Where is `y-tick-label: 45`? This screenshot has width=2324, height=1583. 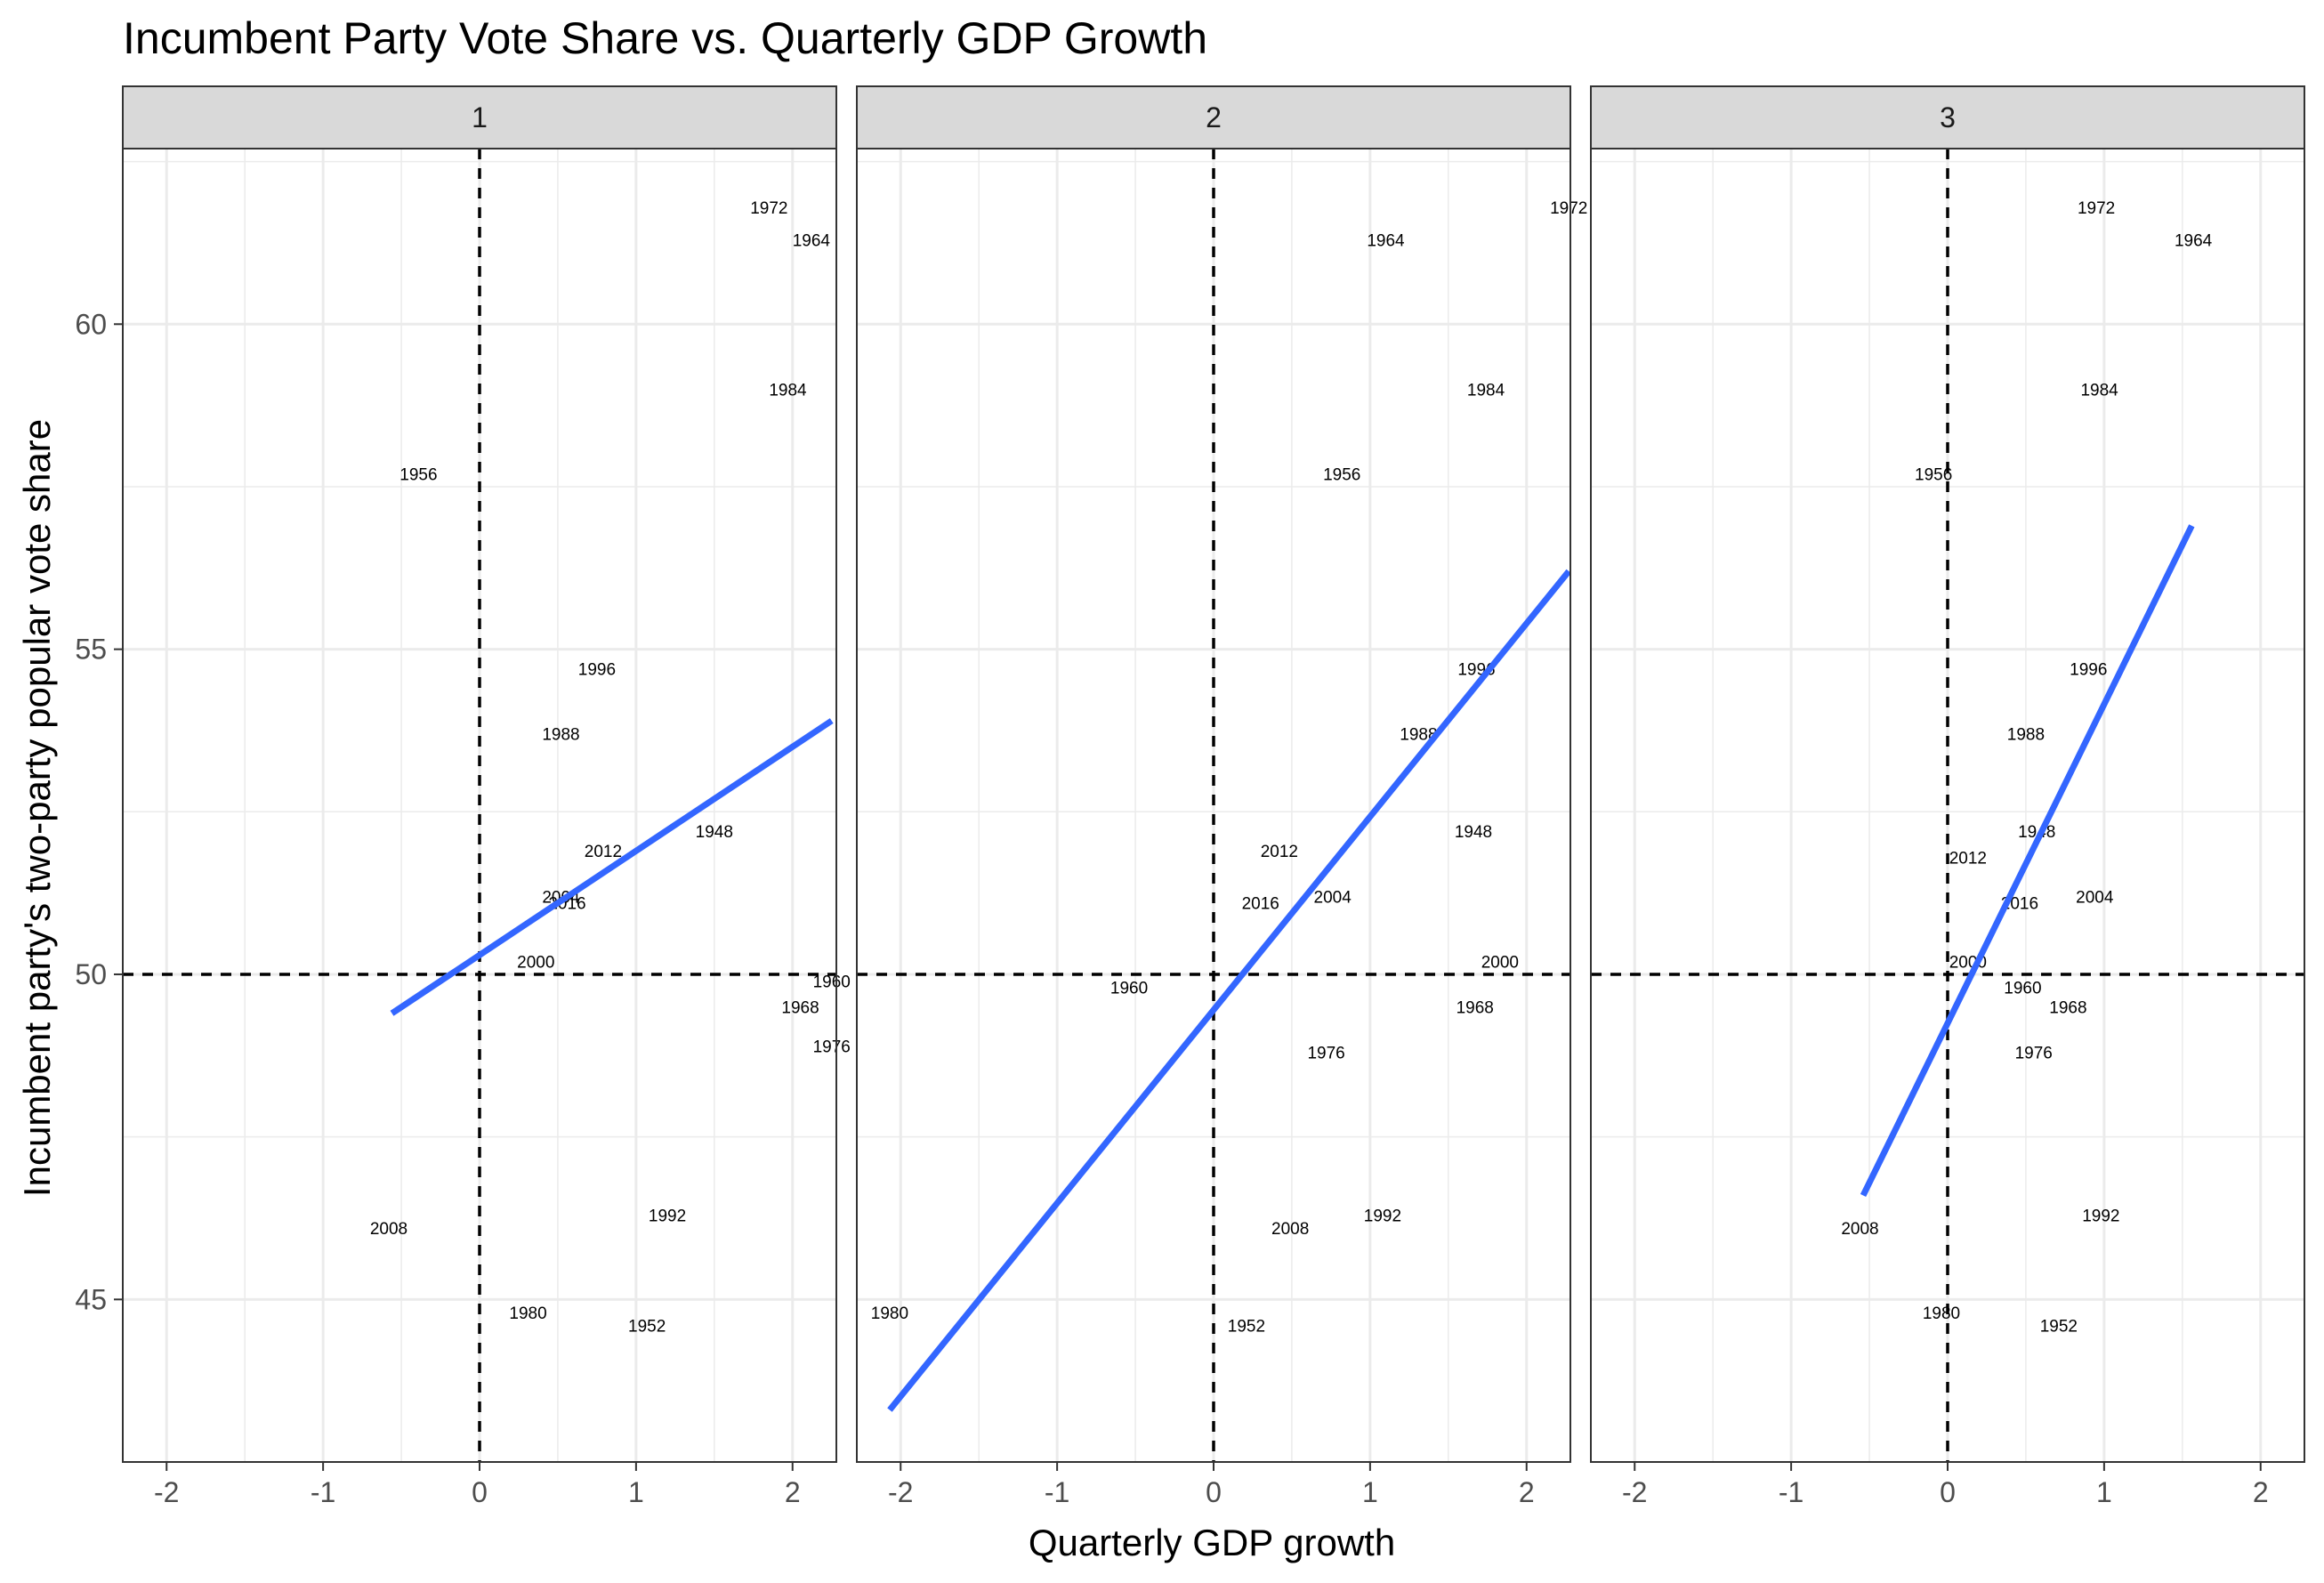
y-tick-label: 45 is located at coordinates (91, 1299).